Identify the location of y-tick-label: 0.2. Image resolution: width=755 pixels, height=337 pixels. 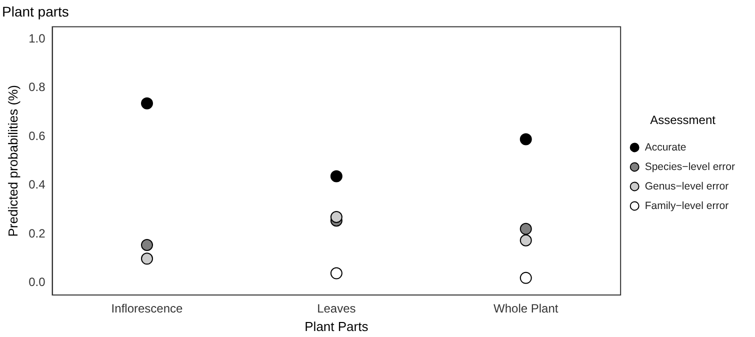
(37, 233).